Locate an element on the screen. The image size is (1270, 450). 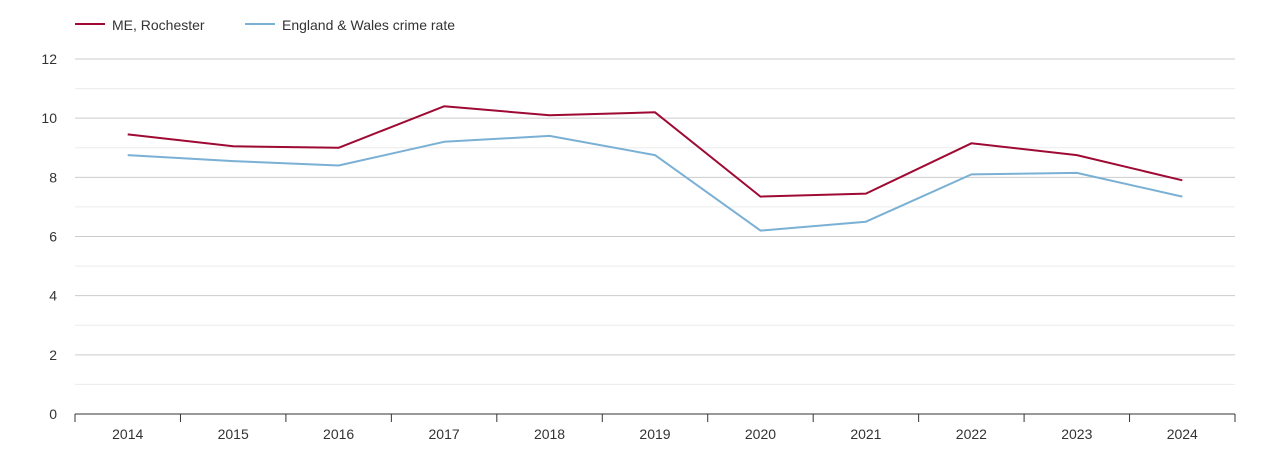
x-axis is located at coordinates (655, 417).